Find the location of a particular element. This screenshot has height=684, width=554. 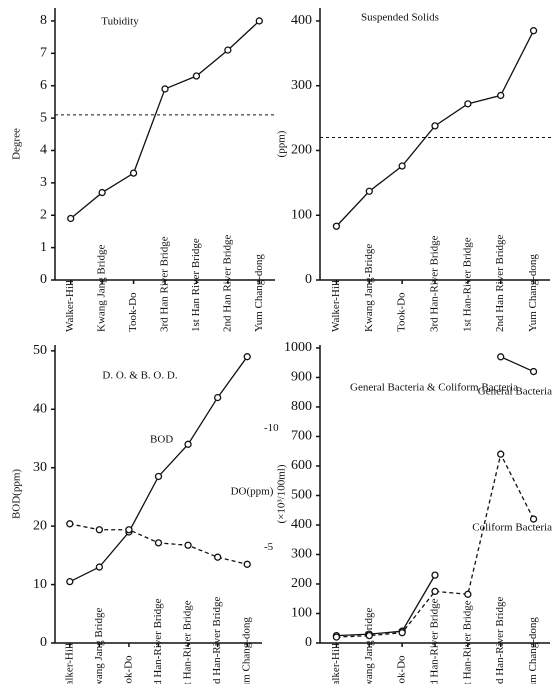

x-tick-label: Kwang Jang-Bridge is located at coordinates (369, 288).